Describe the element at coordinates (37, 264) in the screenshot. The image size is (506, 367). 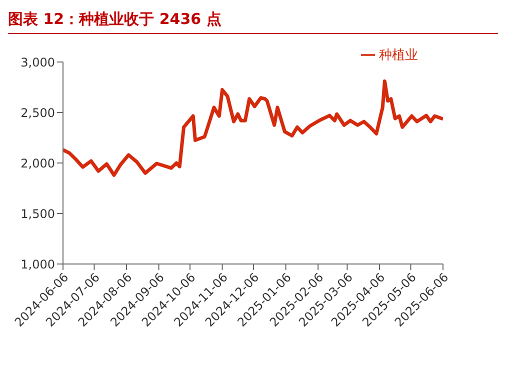
I see `y-tick-label: 1,000` at that location.